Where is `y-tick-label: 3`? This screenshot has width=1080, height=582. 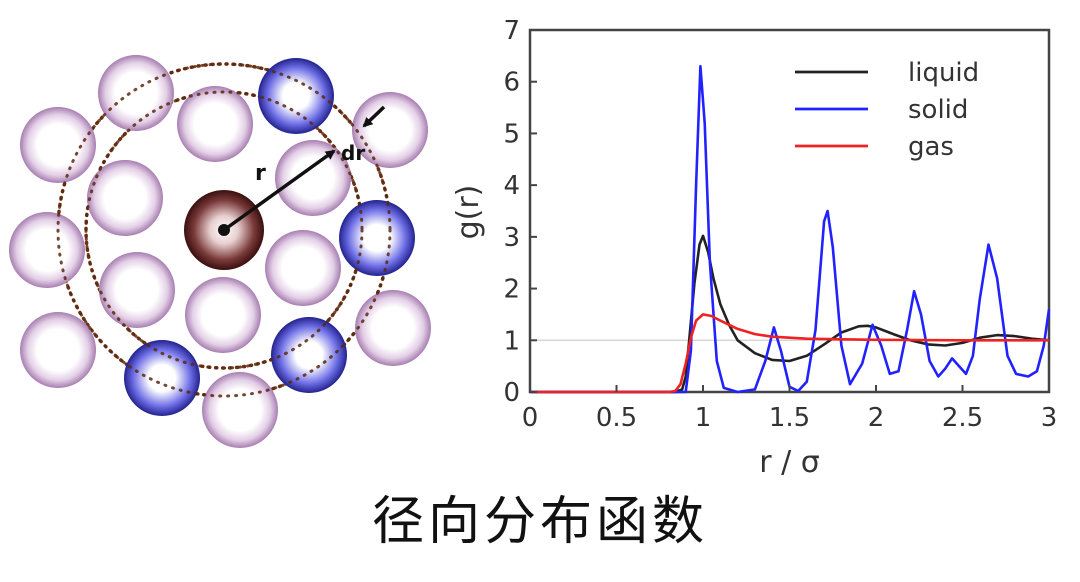
y-tick-label: 3 is located at coordinates (511, 238).